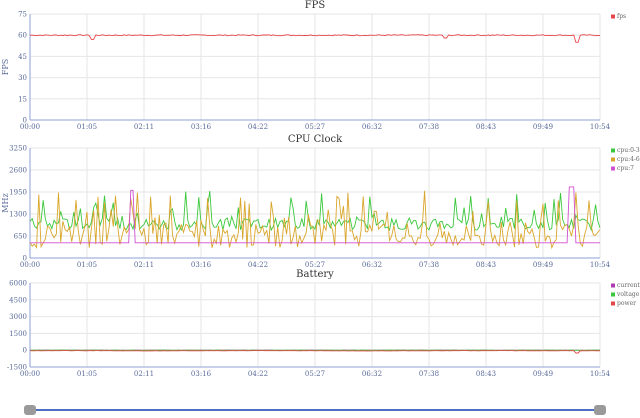 The height and width of the screenshot is (418, 640). What do you see at coordinates (315, 352) in the screenshot?
I see `series-line-power` at bounding box center [315, 352].